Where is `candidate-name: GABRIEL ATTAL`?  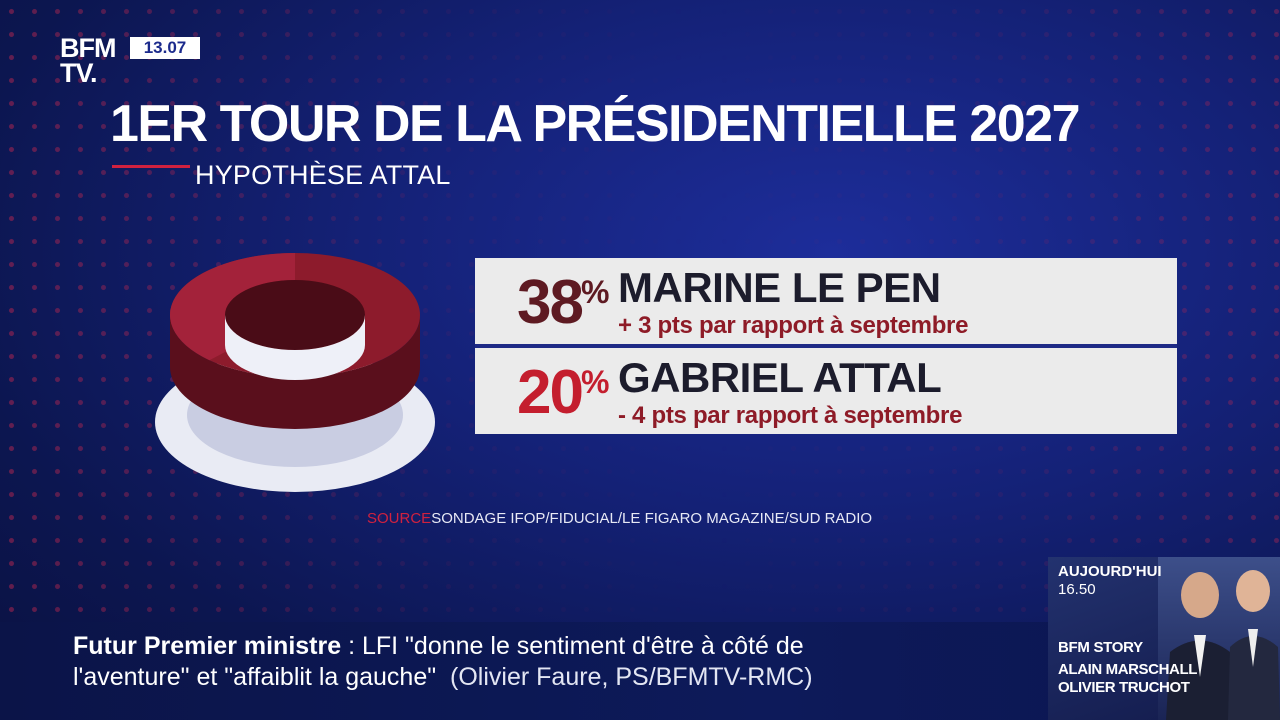 candidate-name: GABRIEL ATTAL is located at coordinates (780, 377).